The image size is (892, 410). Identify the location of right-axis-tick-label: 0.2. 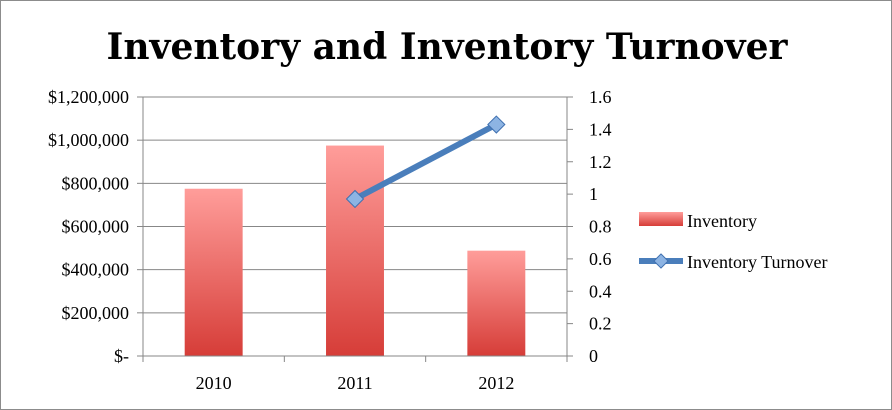
(600, 324).